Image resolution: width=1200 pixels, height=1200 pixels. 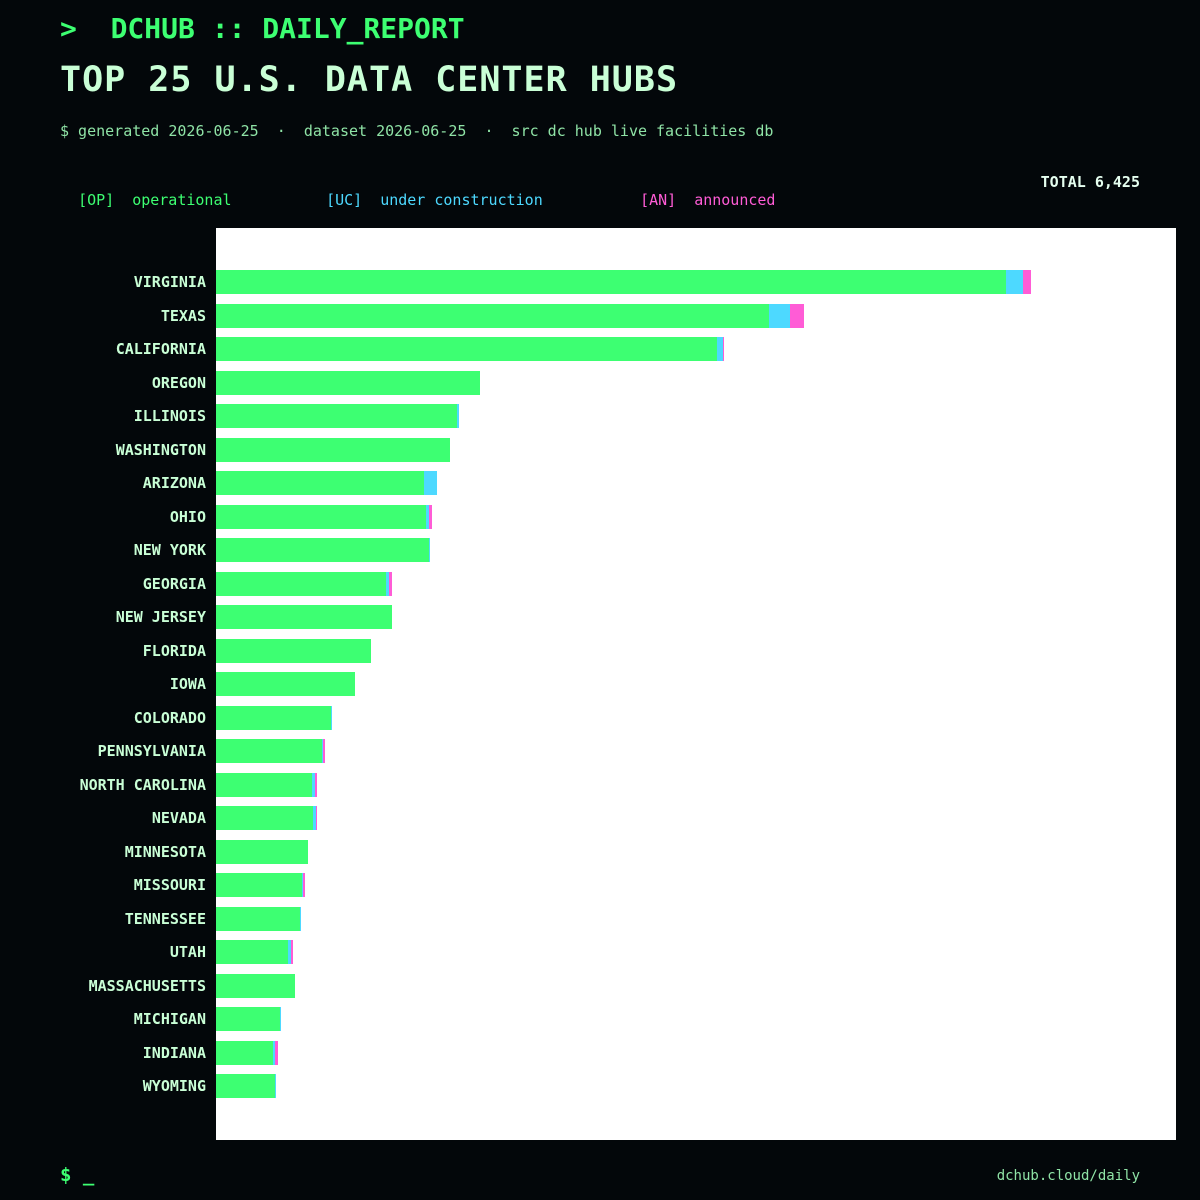 I want to click on category-label: OREGON, so click(x=178, y=382).